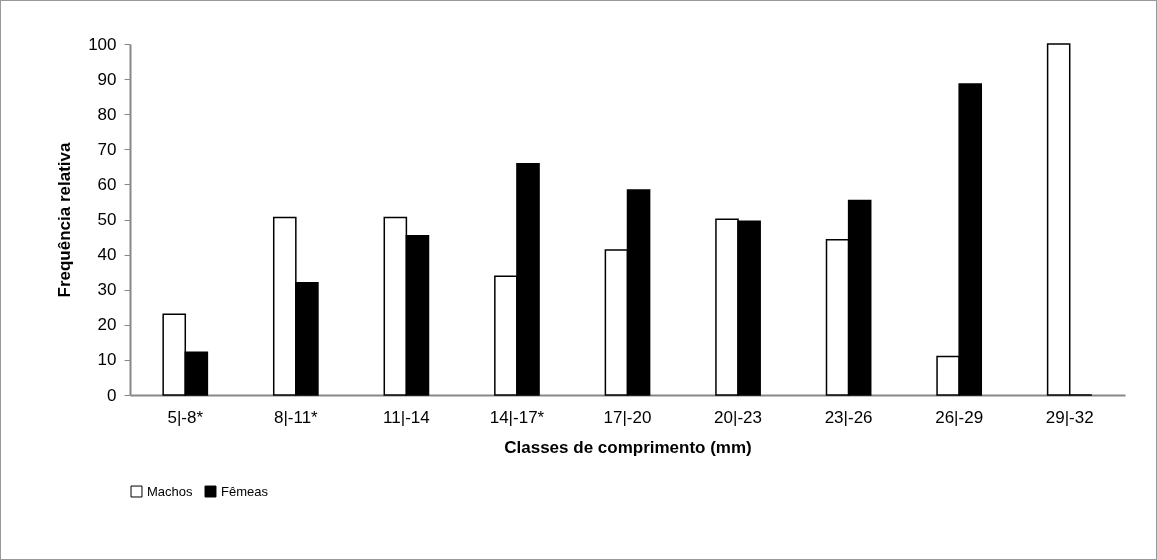 The height and width of the screenshot is (560, 1157). I want to click on x-tick-label: 5|-8*, so click(185, 417).